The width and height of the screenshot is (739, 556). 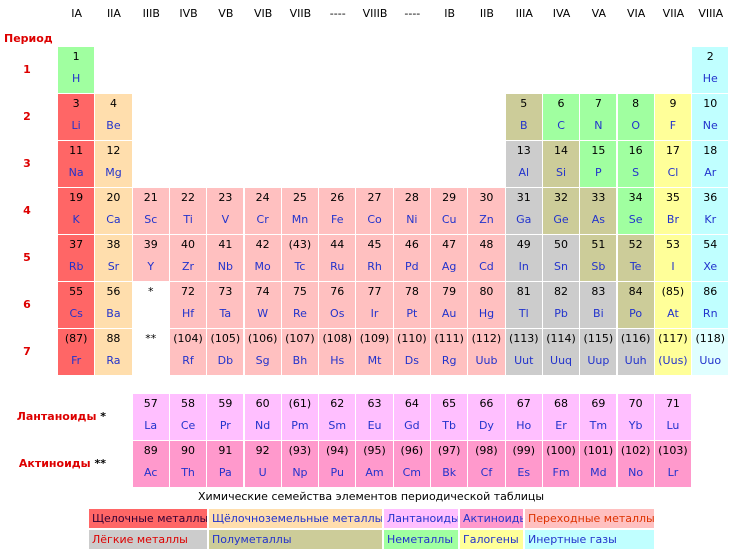 What do you see at coordinates (262, 338) in the screenshot?
I see `atomic-number: (106)` at bounding box center [262, 338].